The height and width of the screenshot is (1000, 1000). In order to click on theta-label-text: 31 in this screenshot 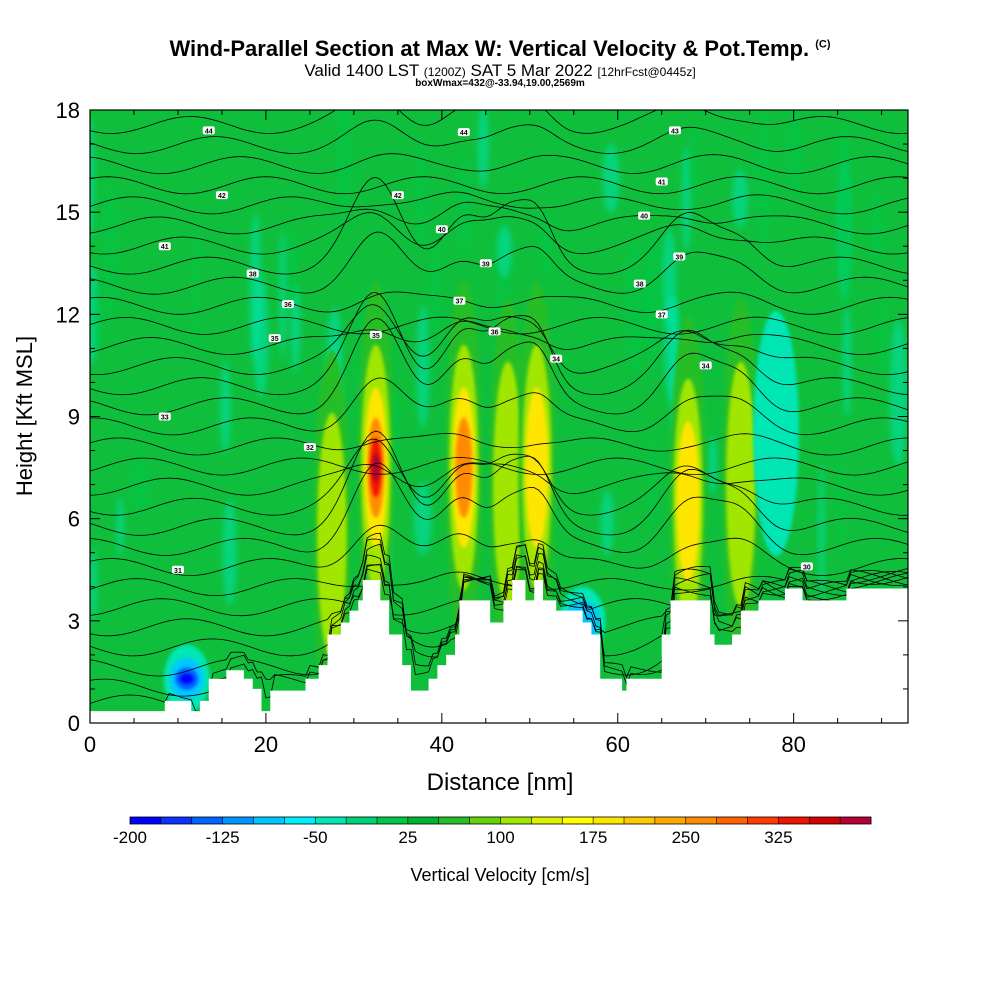, I will do `click(178, 571)`.